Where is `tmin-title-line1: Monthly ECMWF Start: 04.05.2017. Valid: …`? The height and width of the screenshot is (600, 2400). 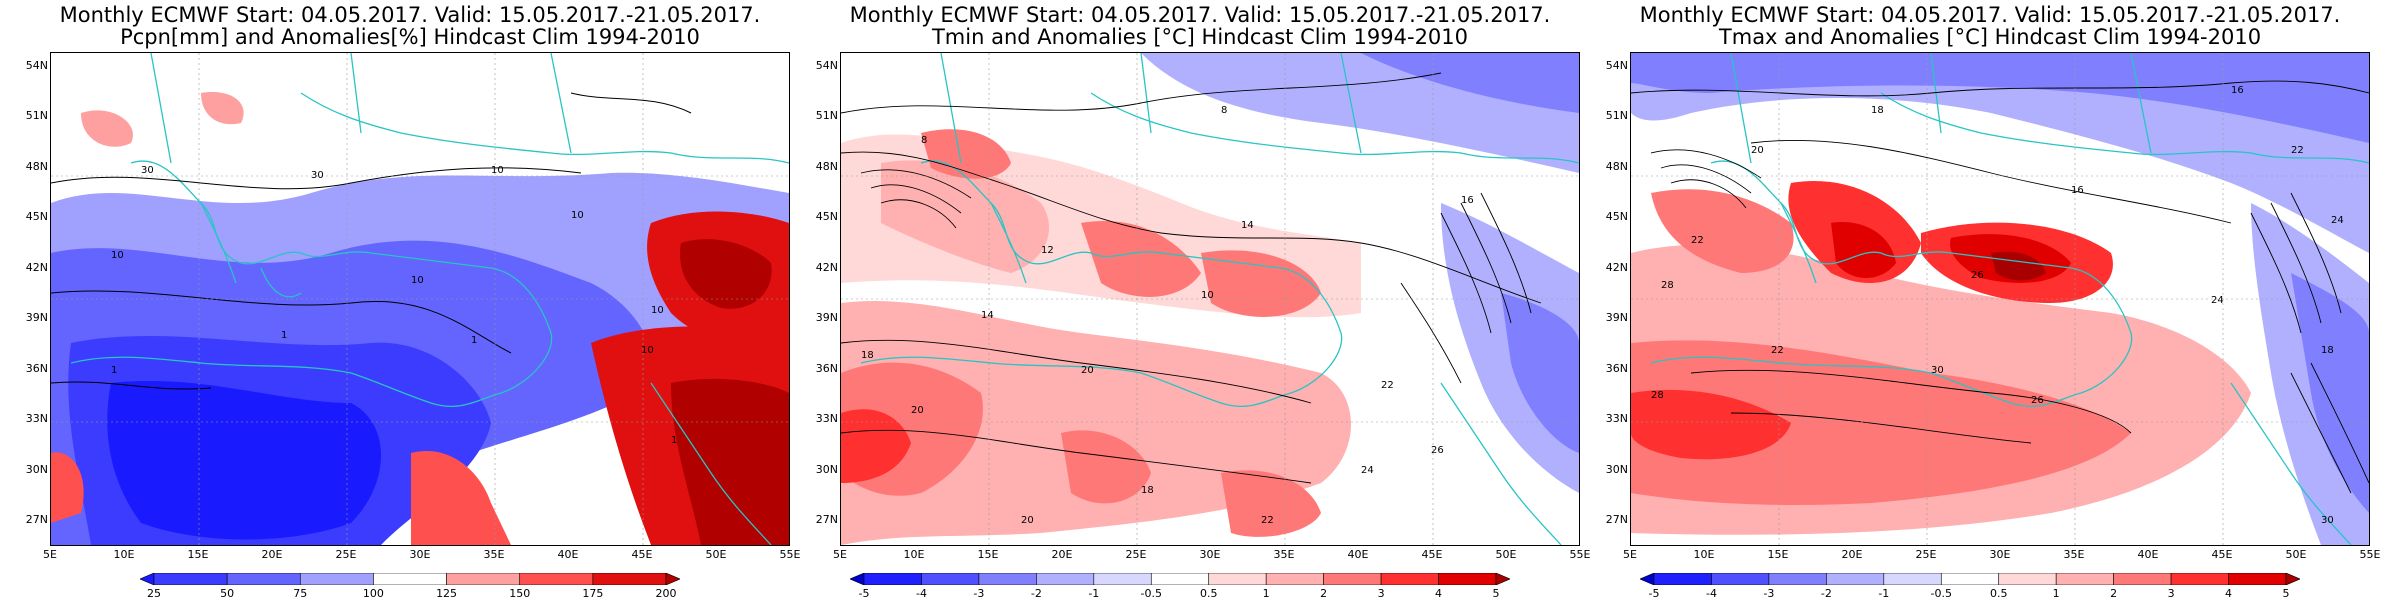 tmin-title-line1: Monthly ECMWF Start: 04.05.2017. Valid: … is located at coordinates (1200, 15).